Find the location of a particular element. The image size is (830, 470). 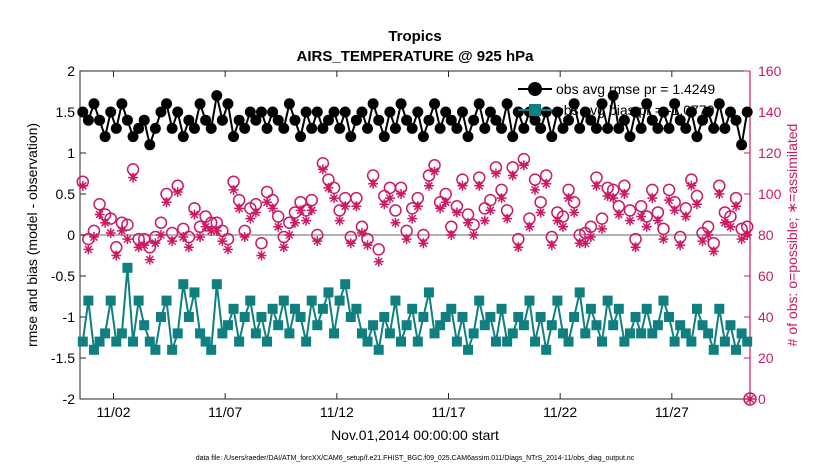

x-axis-label: Nov.01,2014 00:00:00 start is located at coordinates (415, 435).